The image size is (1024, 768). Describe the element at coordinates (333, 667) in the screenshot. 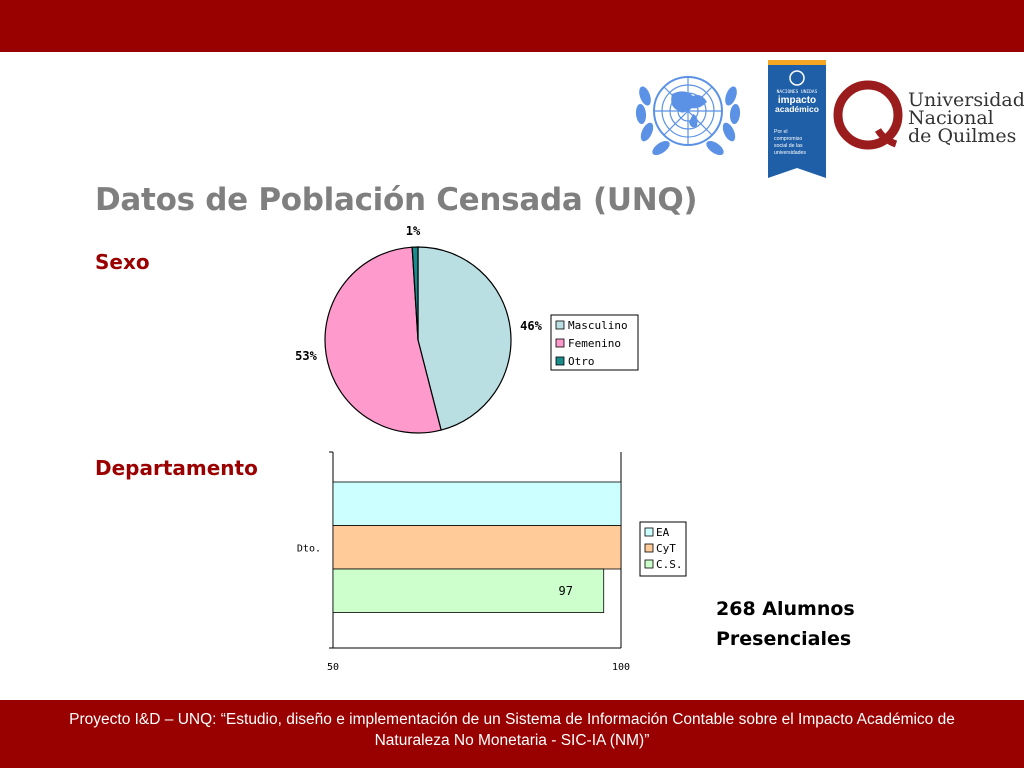

I see `bar-xtick-label-0: 50` at that location.